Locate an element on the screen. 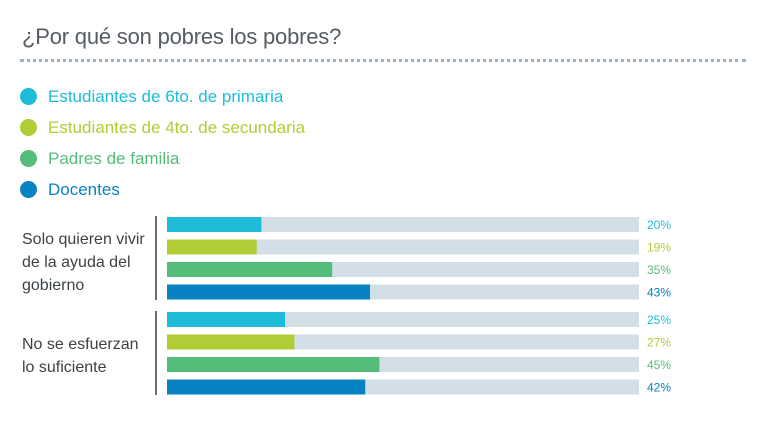 The image size is (780, 447). data-label: 27% is located at coordinates (659, 343).